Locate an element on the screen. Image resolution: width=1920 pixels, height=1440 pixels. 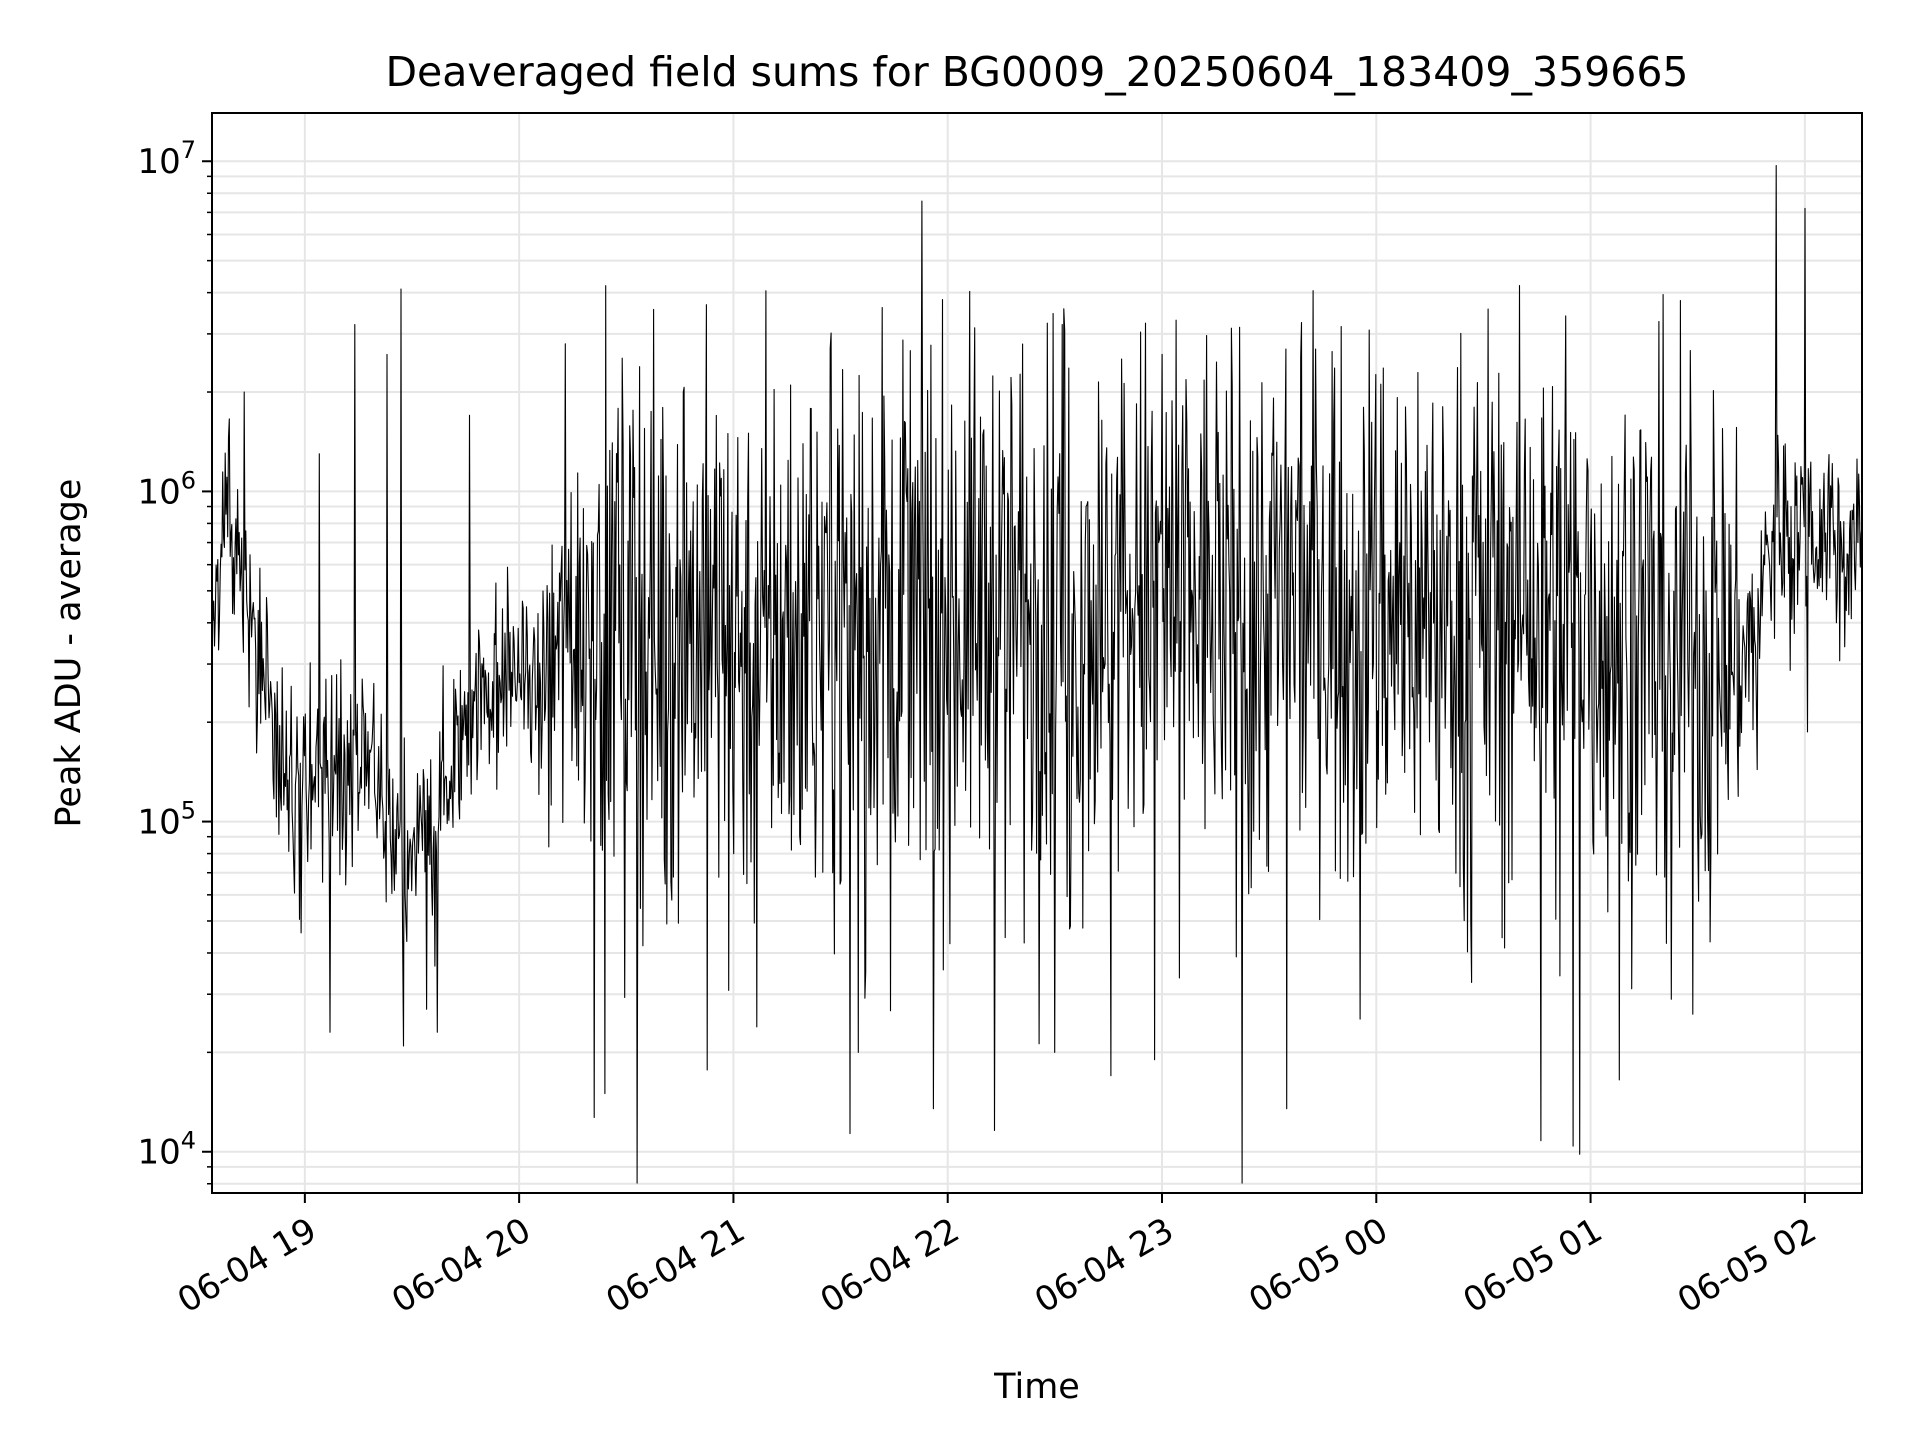
y-tick-label: 10⁷ is located at coordinates (166, 159).